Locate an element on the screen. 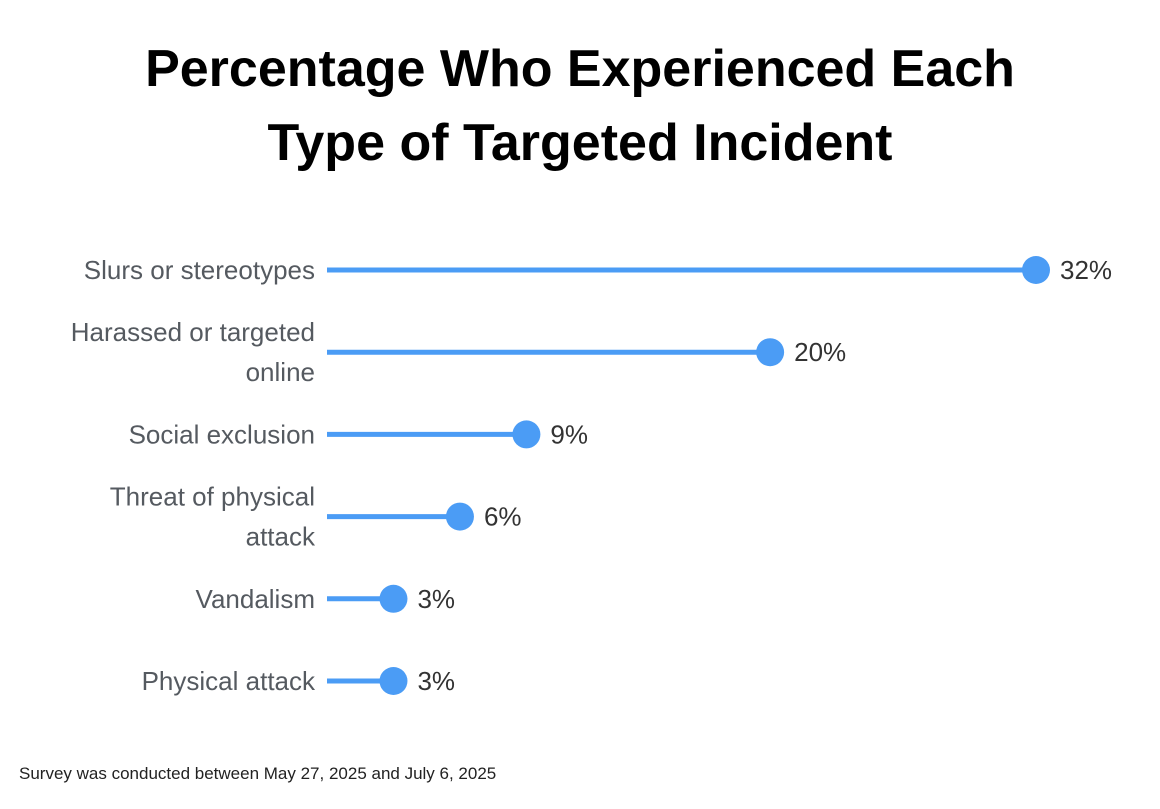  category-label-line: Threat of physical is located at coordinates (212, 497).